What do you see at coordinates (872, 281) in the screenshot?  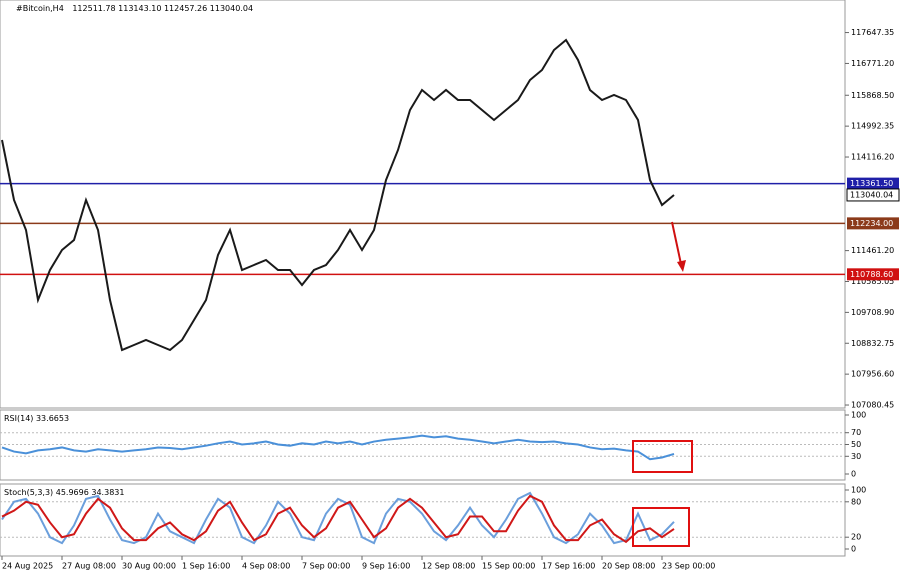 I see `y-tick-label: 110585.05` at bounding box center [872, 281].